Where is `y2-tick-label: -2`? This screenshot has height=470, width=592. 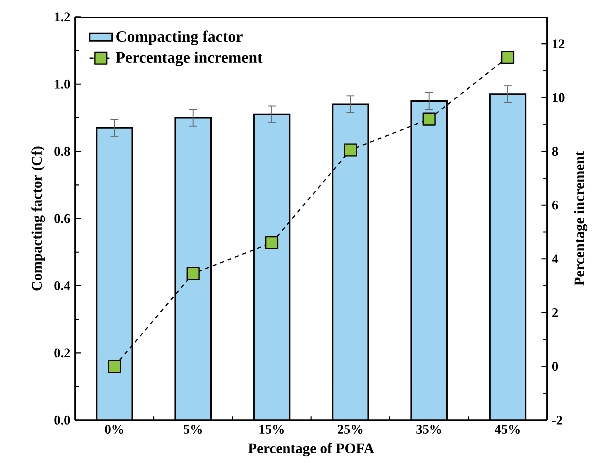
y2-tick-label: -2 is located at coordinates (557, 420).